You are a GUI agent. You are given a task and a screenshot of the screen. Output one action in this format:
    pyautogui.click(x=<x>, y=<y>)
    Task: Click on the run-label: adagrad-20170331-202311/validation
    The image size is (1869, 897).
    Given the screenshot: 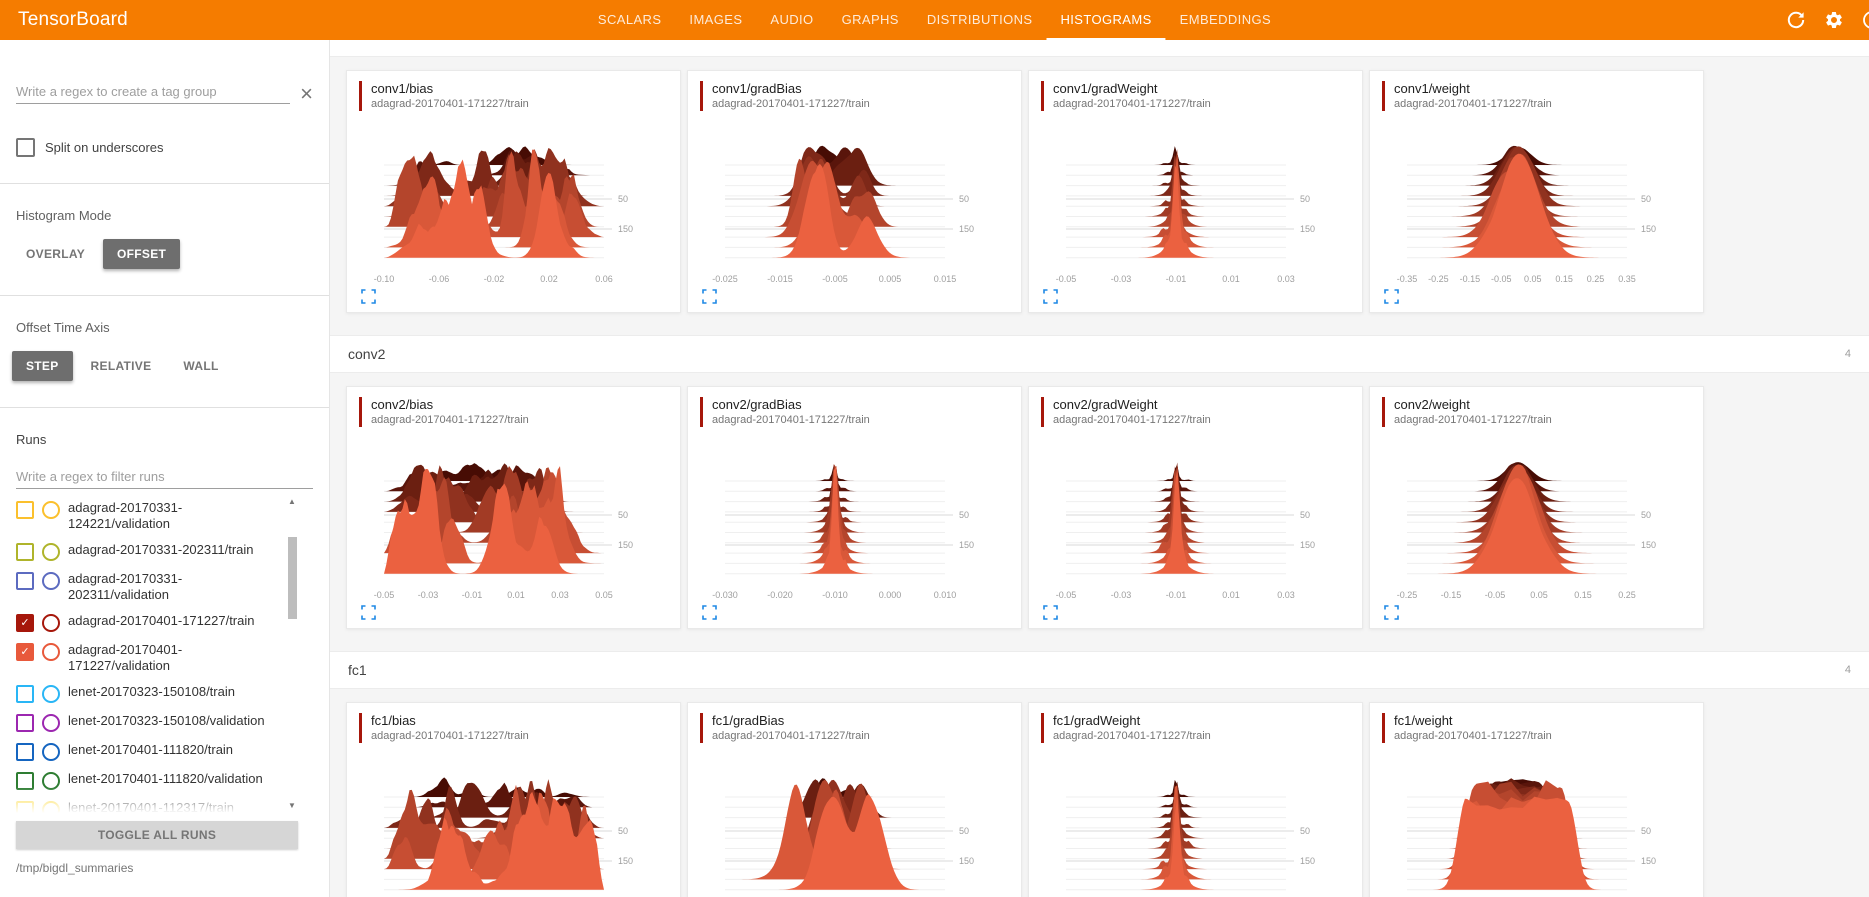 What is the action you would take?
    pyautogui.click(x=125, y=586)
    